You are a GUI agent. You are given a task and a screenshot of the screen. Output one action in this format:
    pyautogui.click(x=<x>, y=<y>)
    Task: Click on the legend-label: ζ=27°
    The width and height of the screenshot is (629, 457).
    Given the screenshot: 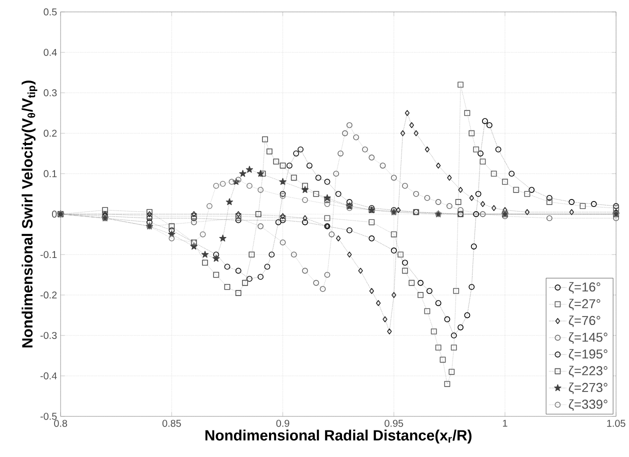 What is the action you would take?
    pyautogui.click(x=584, y=304)
    